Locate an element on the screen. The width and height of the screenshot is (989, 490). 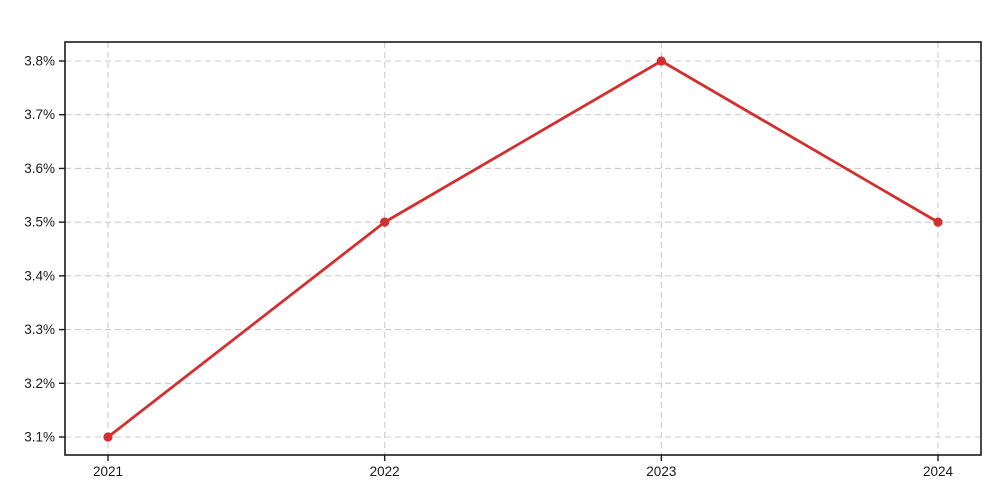
y-tick-label: 3.7% is located at coordinates (39, 114).